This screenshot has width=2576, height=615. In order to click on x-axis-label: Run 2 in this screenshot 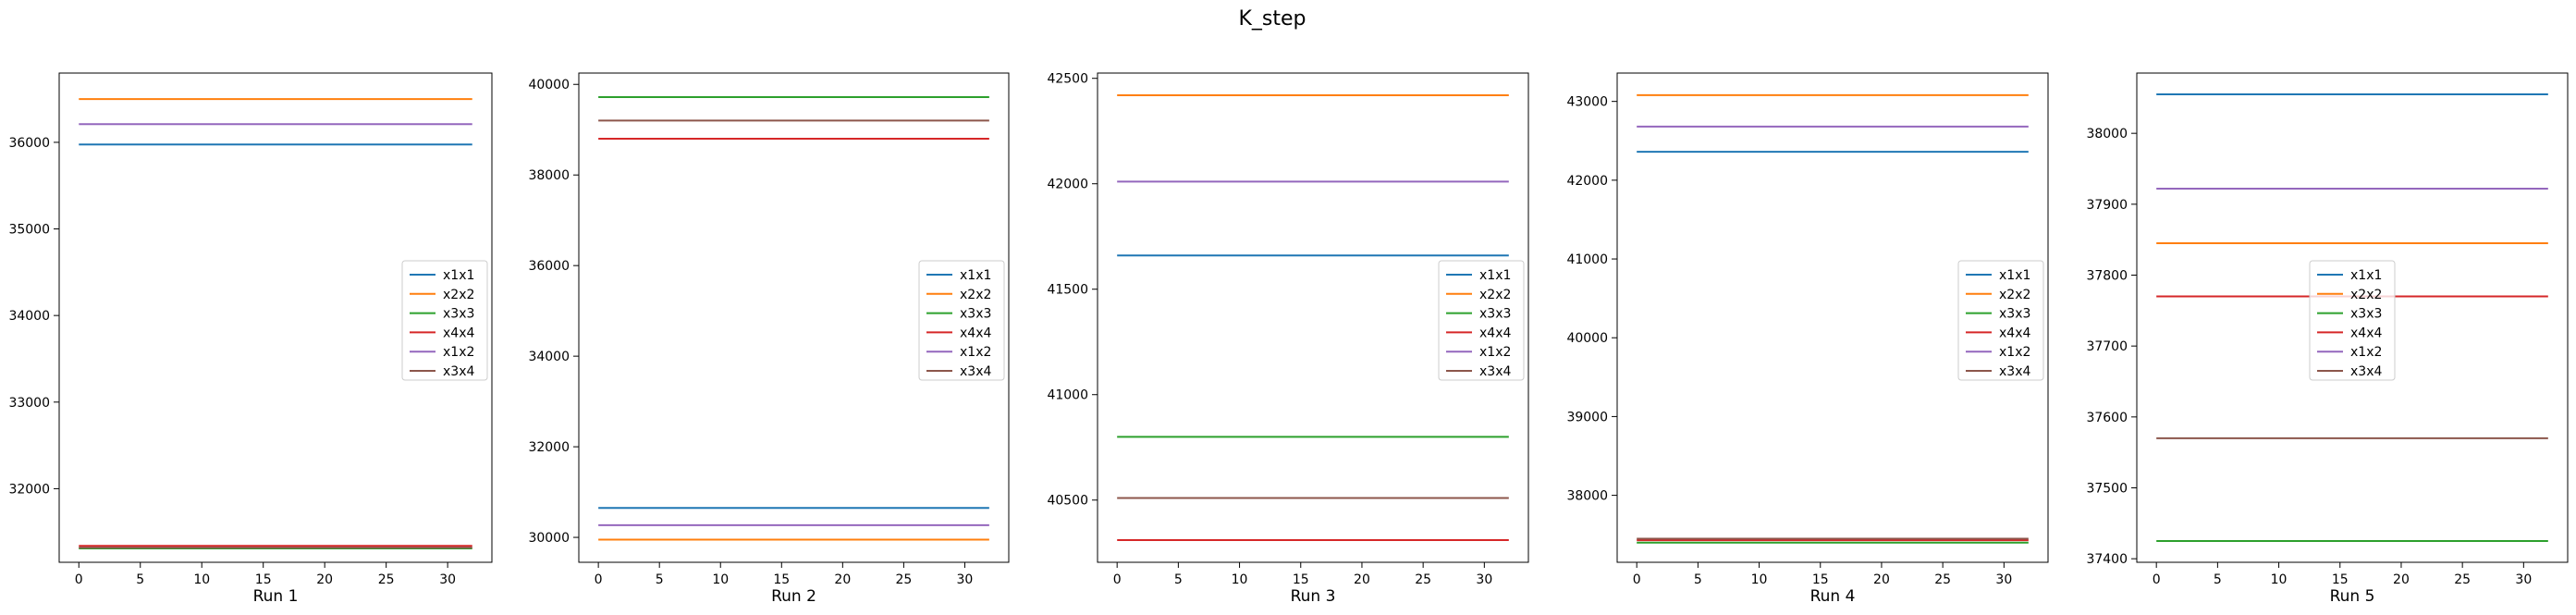, I will do `click(793, 596)`.